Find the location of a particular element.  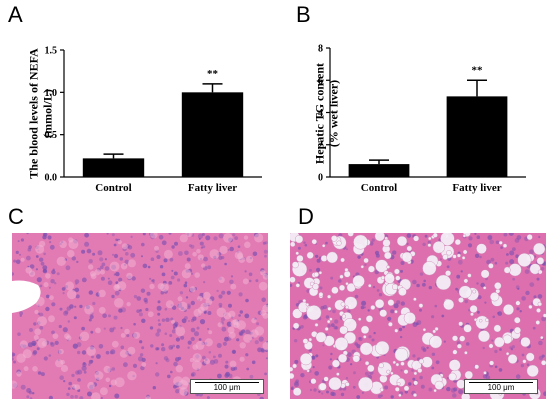

chart-a-ytick-label: 0.0 is located at coordinates (51, 178).